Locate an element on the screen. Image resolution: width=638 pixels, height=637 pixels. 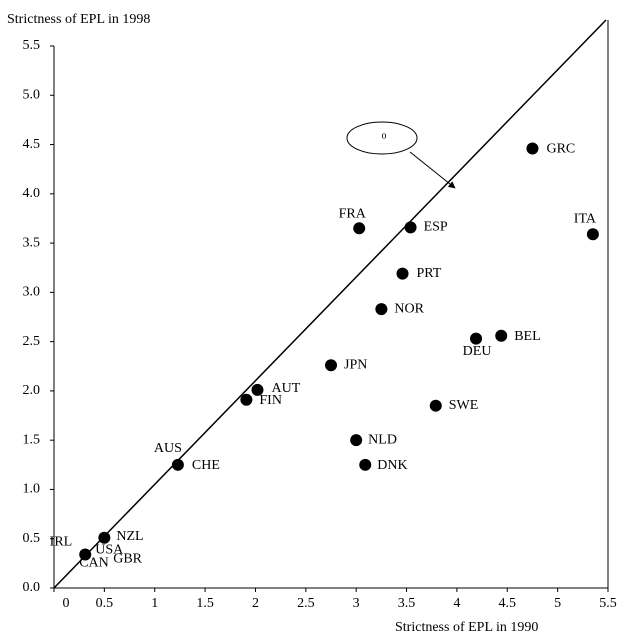
x-tick-label: 5.5 is located at coordinates (608, 603).